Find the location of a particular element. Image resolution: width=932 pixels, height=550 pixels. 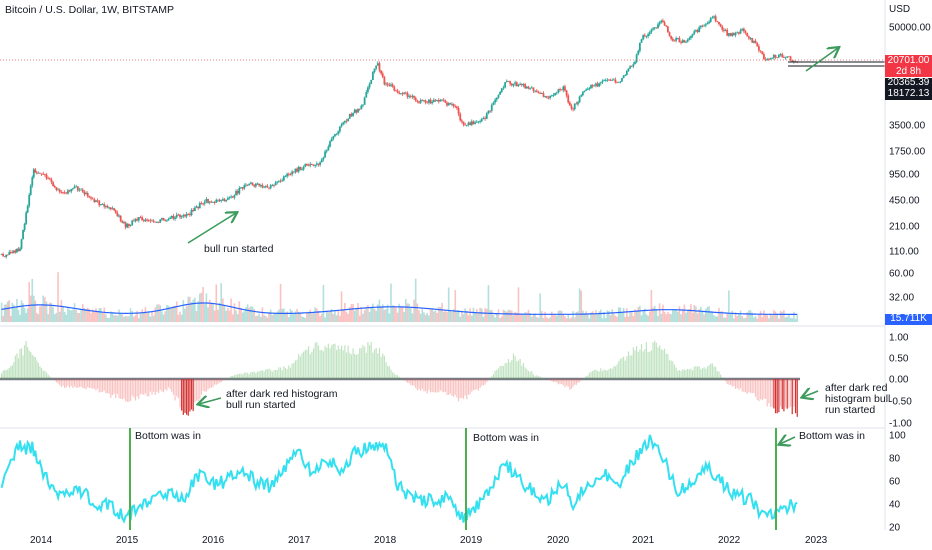

oscillator-tick-label: 80 is located at coordinates (895, 459).